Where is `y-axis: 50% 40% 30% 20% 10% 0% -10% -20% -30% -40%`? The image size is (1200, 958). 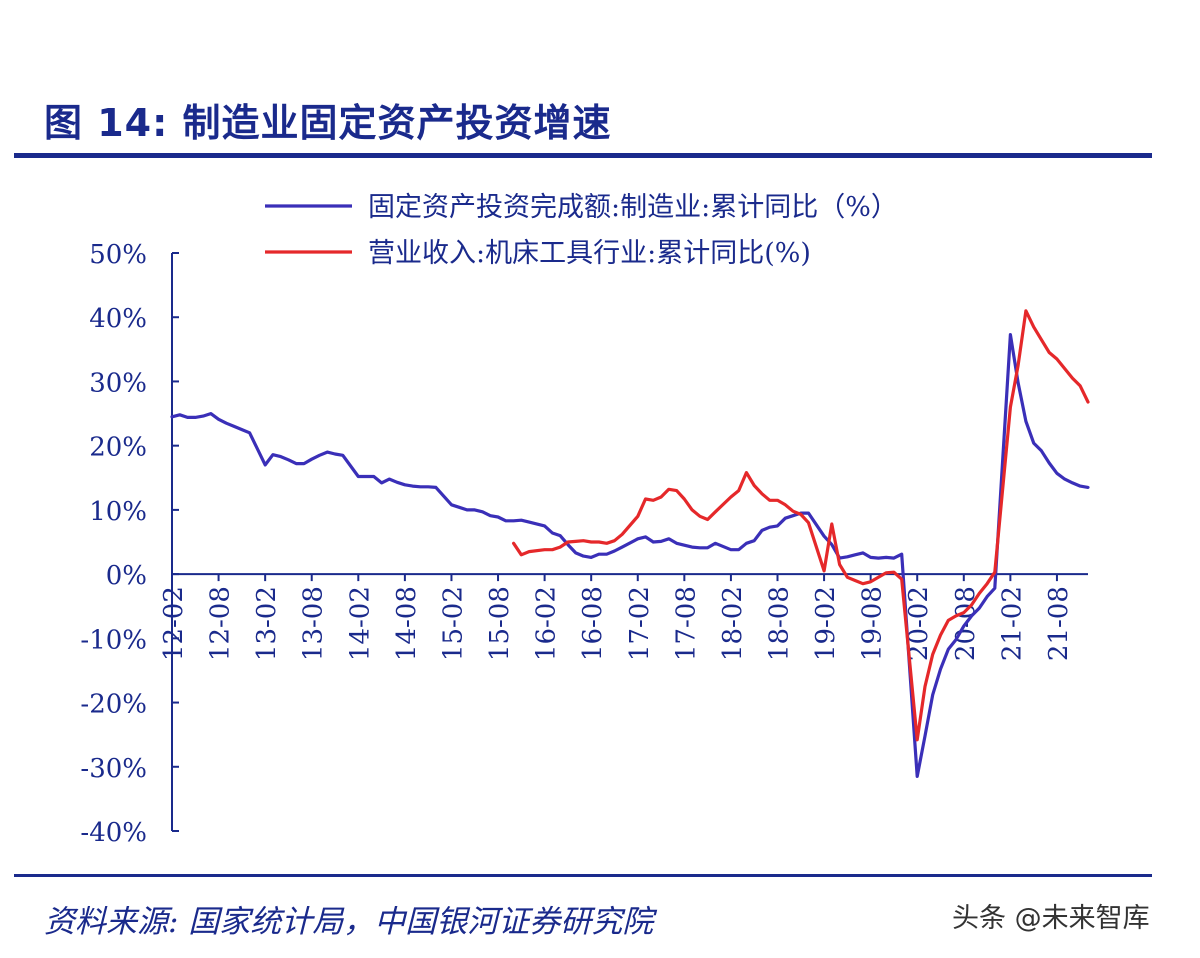 y-axis: 50% 40% 30% 20% 10% 0% -10% -20% -30% -40% is located at coordinates (129, 544).